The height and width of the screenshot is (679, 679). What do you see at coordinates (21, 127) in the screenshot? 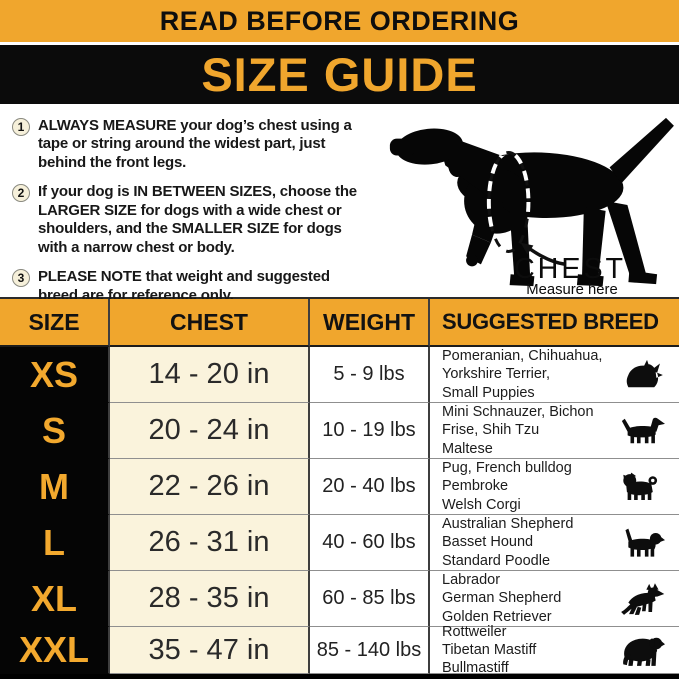
I see `step-1-badge: 1` at bounding box center [21, 127].